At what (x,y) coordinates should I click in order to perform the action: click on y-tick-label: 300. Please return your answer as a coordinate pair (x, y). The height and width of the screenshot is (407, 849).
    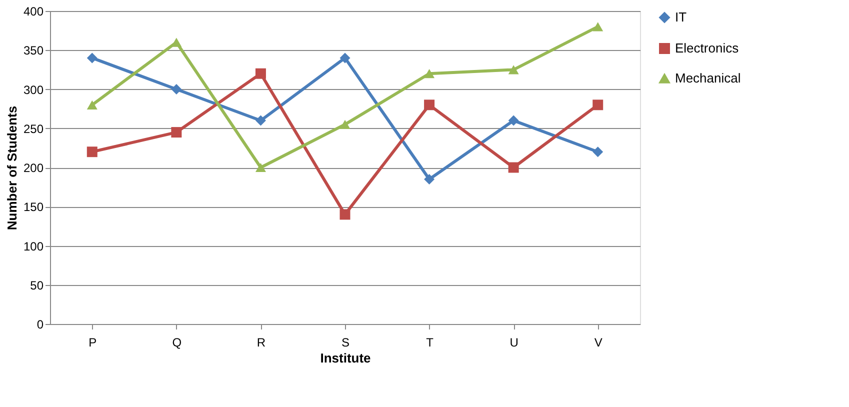
    Looking at the image, I should click on (33, 89).